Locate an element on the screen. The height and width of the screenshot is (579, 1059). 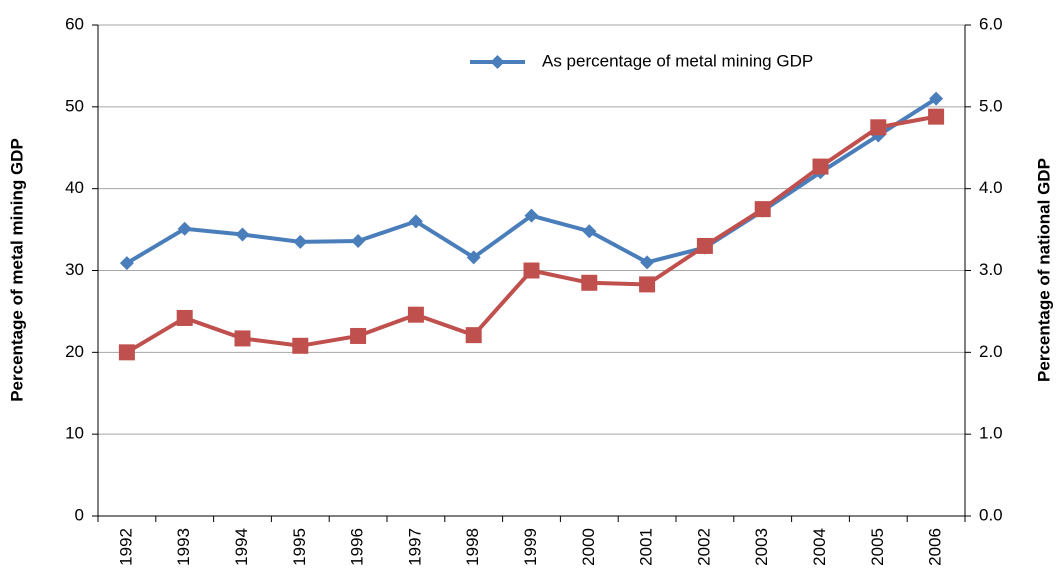
y-tick-label: 20 is located at coordinates (74, 351).